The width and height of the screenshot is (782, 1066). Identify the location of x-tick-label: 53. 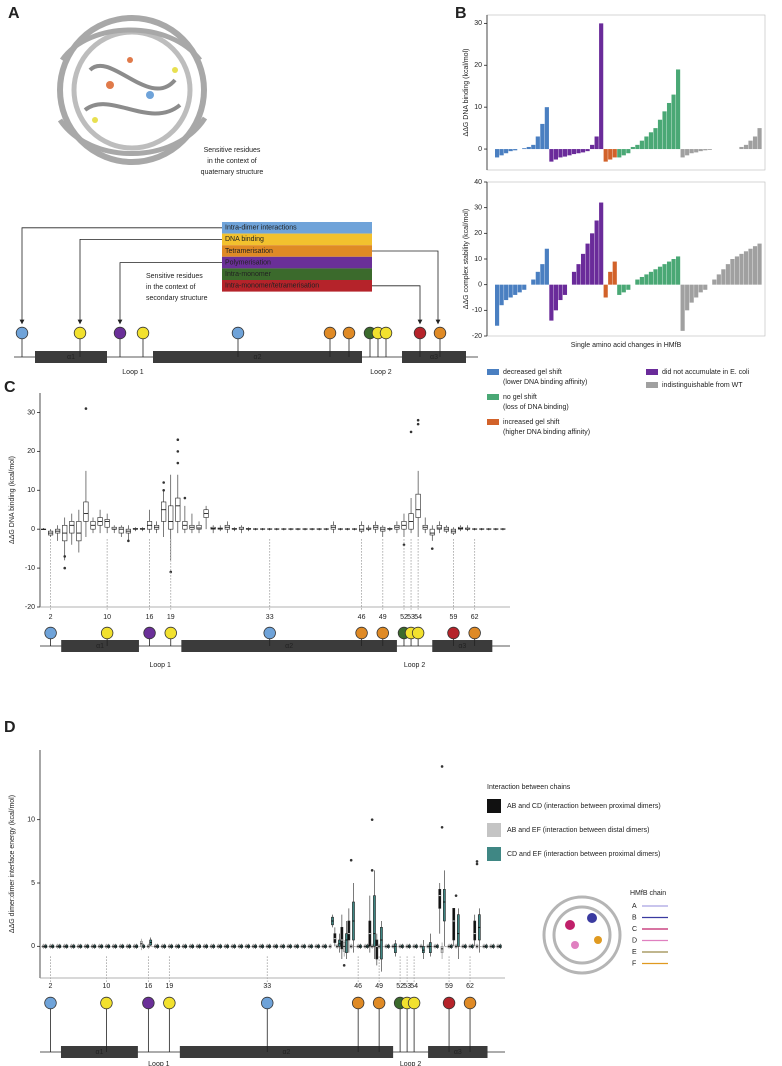
(407, 986).